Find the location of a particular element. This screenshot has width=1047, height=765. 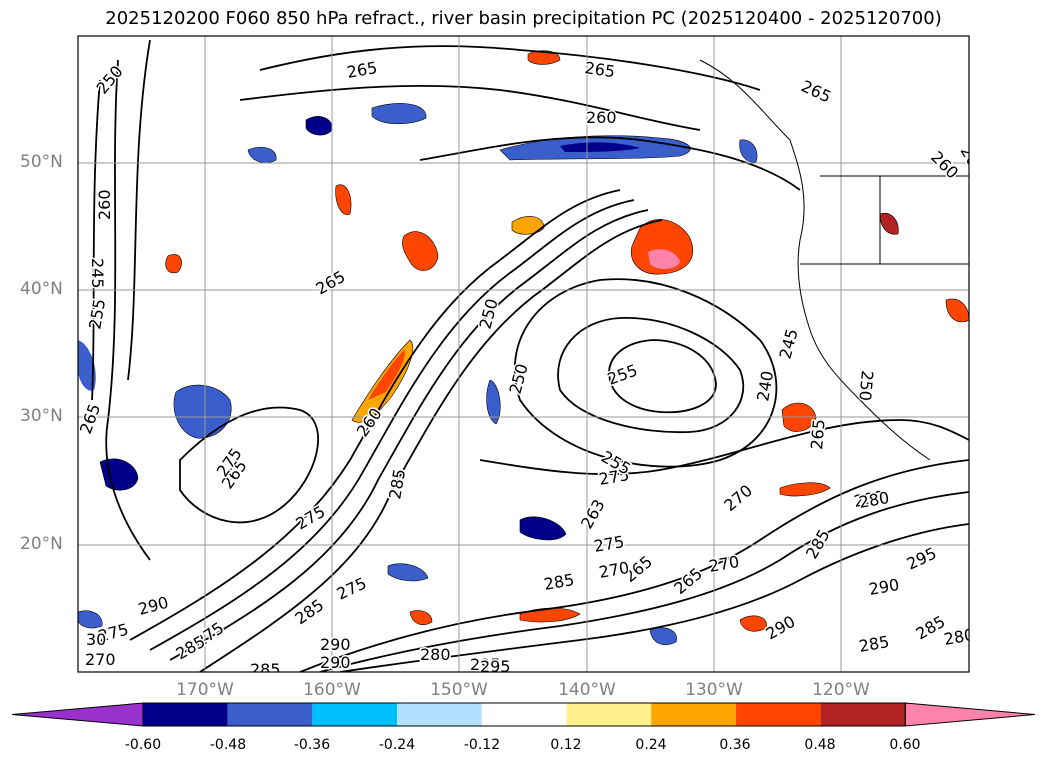

colorbar-extend-high is located at coordinates (970, 714).